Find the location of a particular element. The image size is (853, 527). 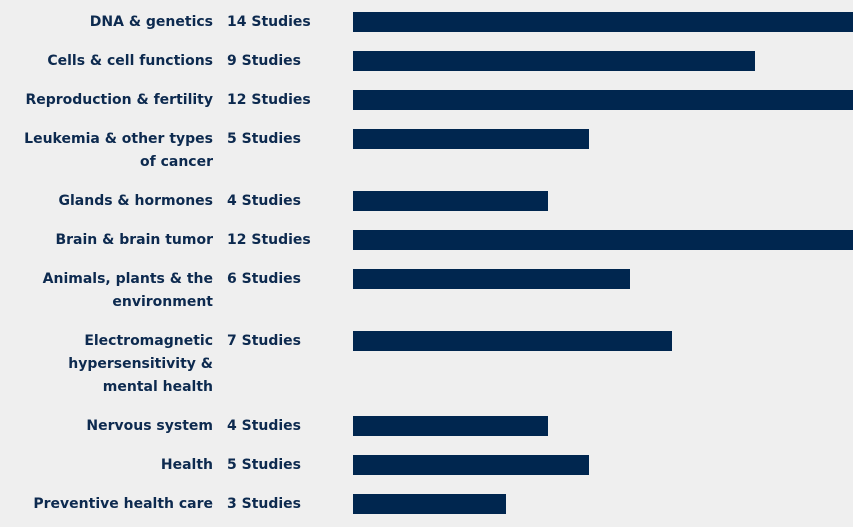

category-label: Glands & hormones is located at coordinates (135, 201).